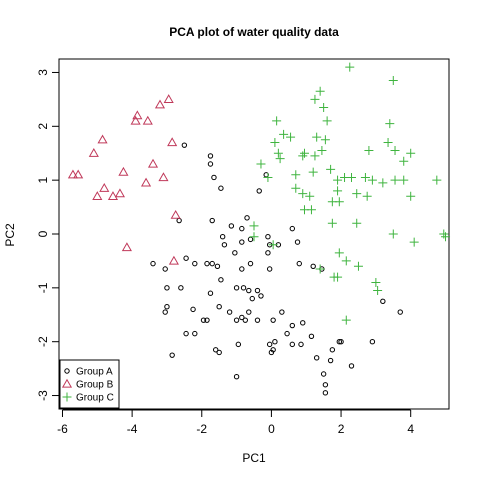 The image size is (480, 485). What do you see at coordinates (201, 429) in the screenshot?
I see `x-tick-label: -2` at bounding box center [201, 429].